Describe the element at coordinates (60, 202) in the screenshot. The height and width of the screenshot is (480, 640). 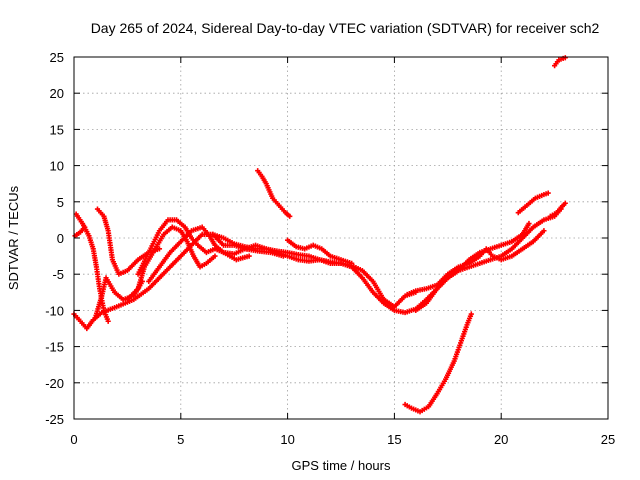
I see `y-tick-label: 5` at that location.